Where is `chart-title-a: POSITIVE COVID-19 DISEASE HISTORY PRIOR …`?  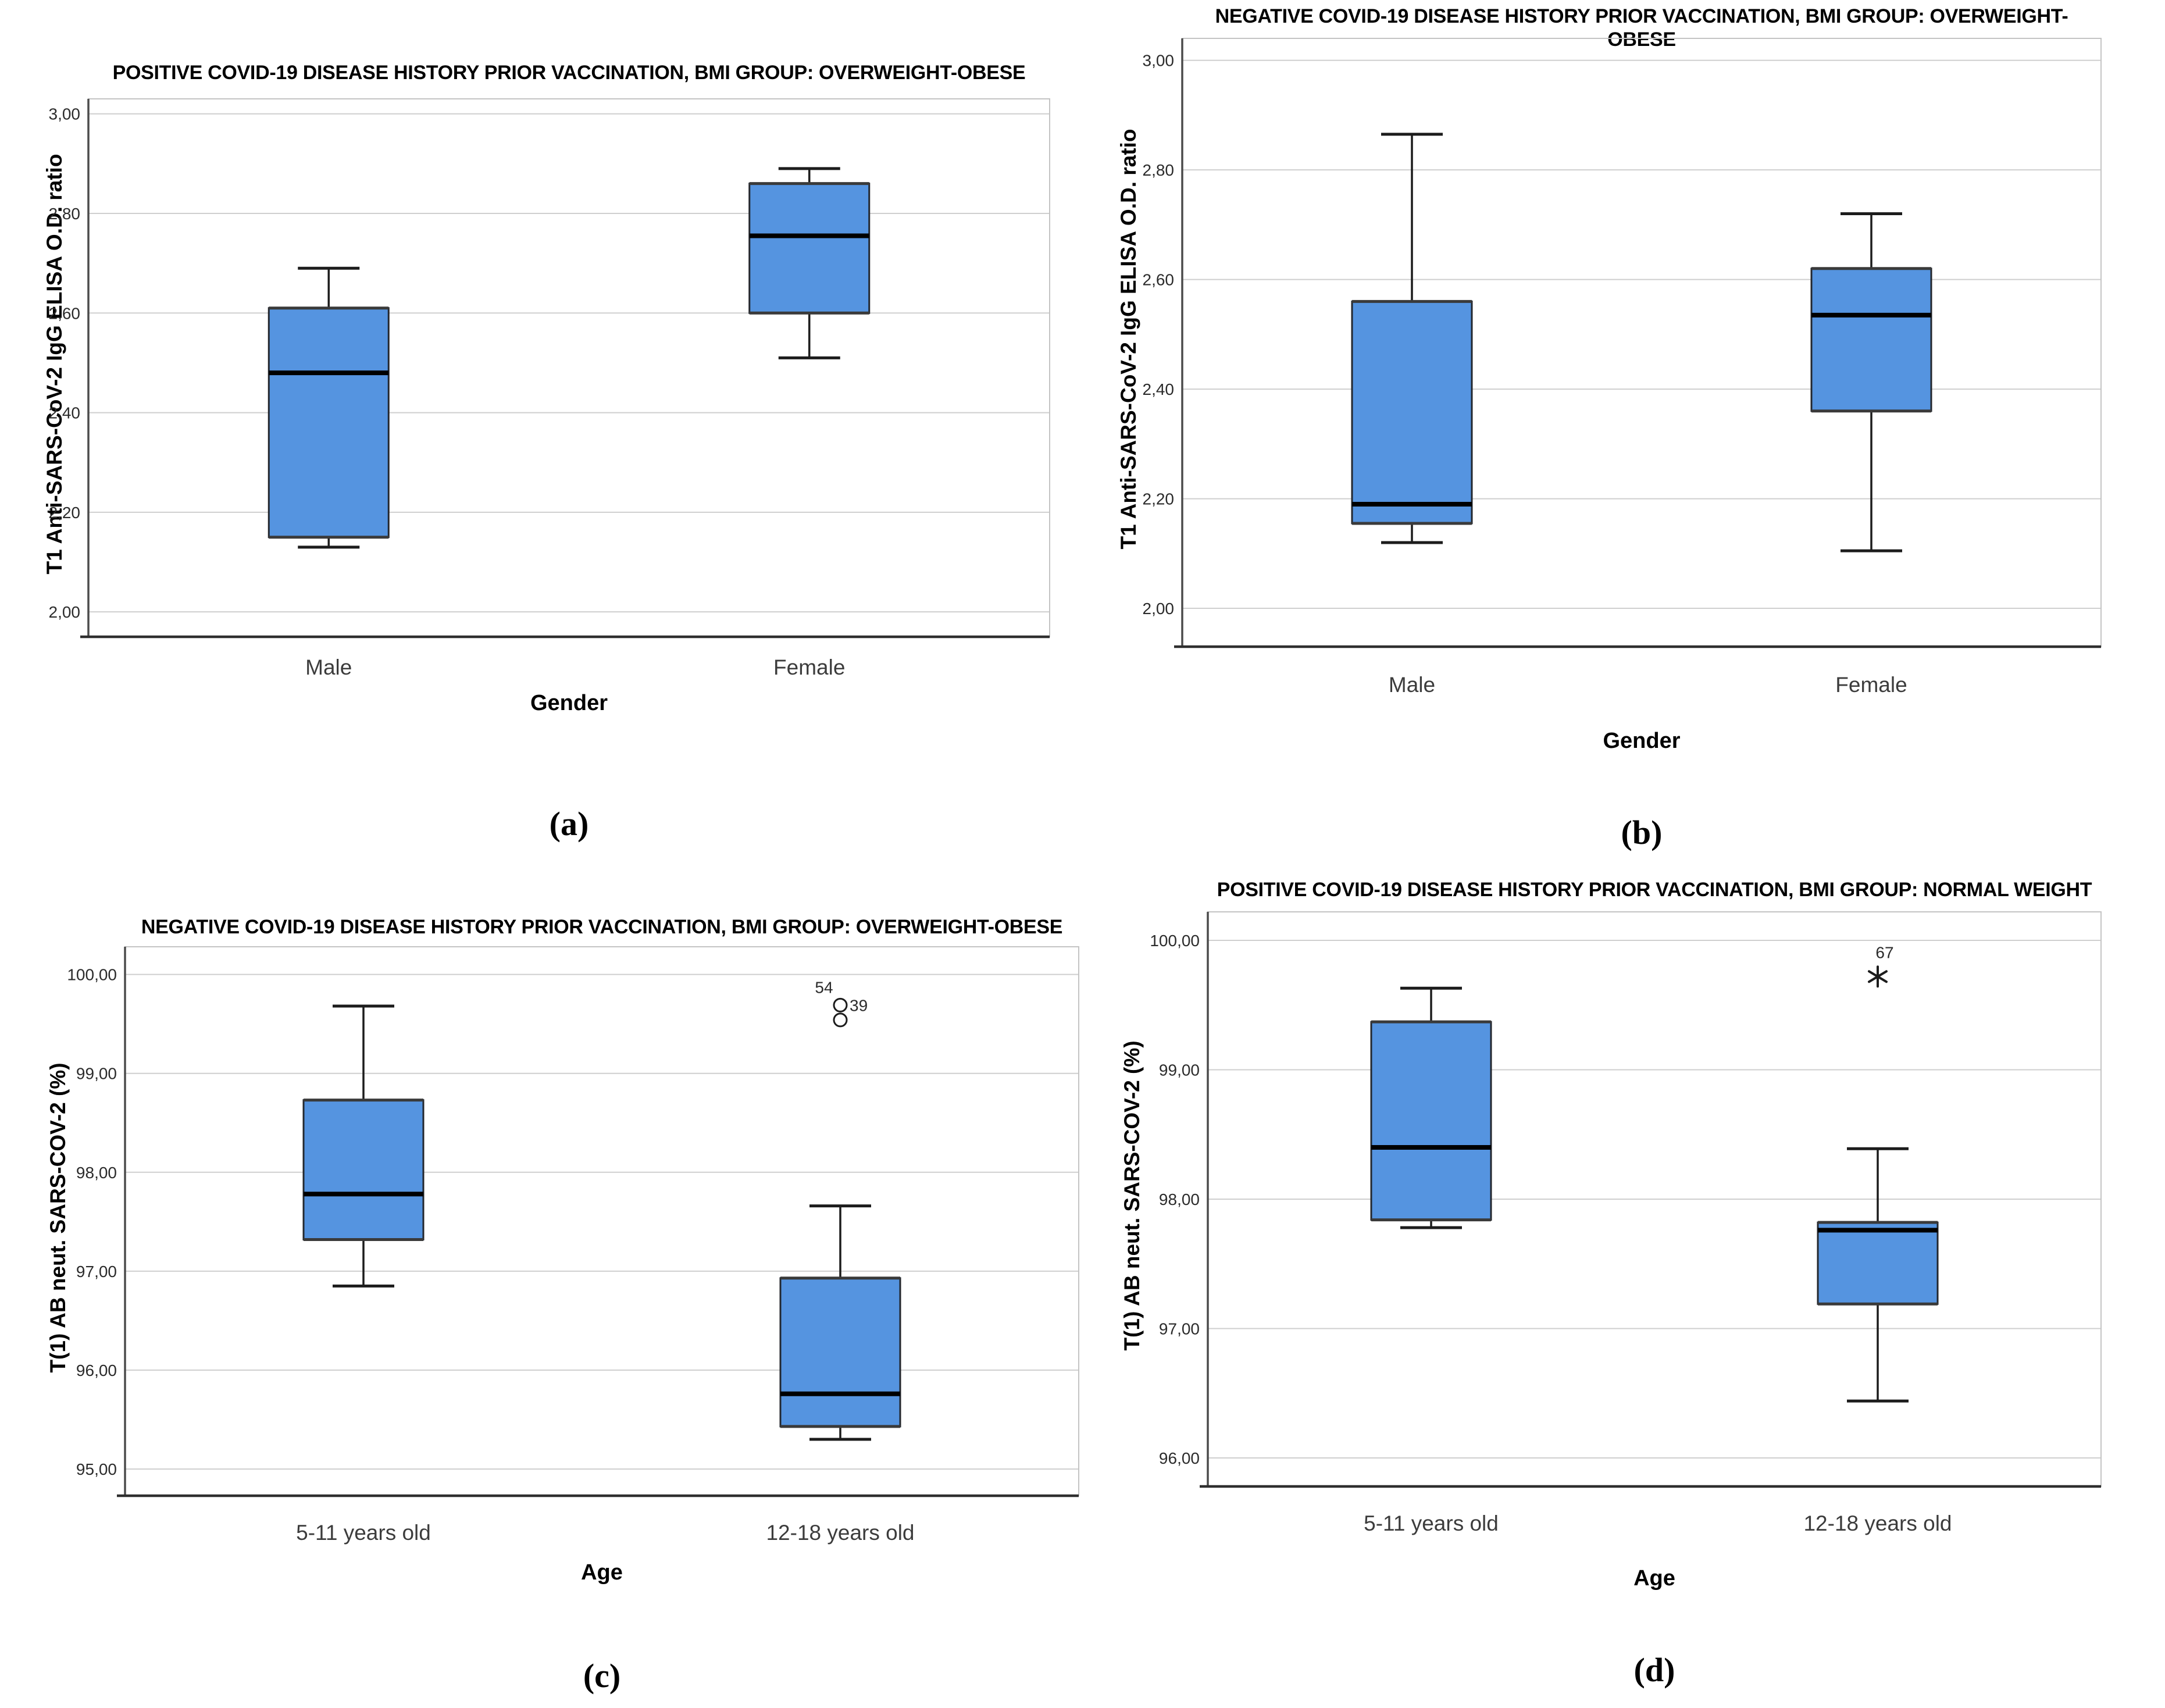
chart-title-a: POSITIVE COVID-19 DISEASE HISTORY PRIOR … is located at coordinates (569, 73).